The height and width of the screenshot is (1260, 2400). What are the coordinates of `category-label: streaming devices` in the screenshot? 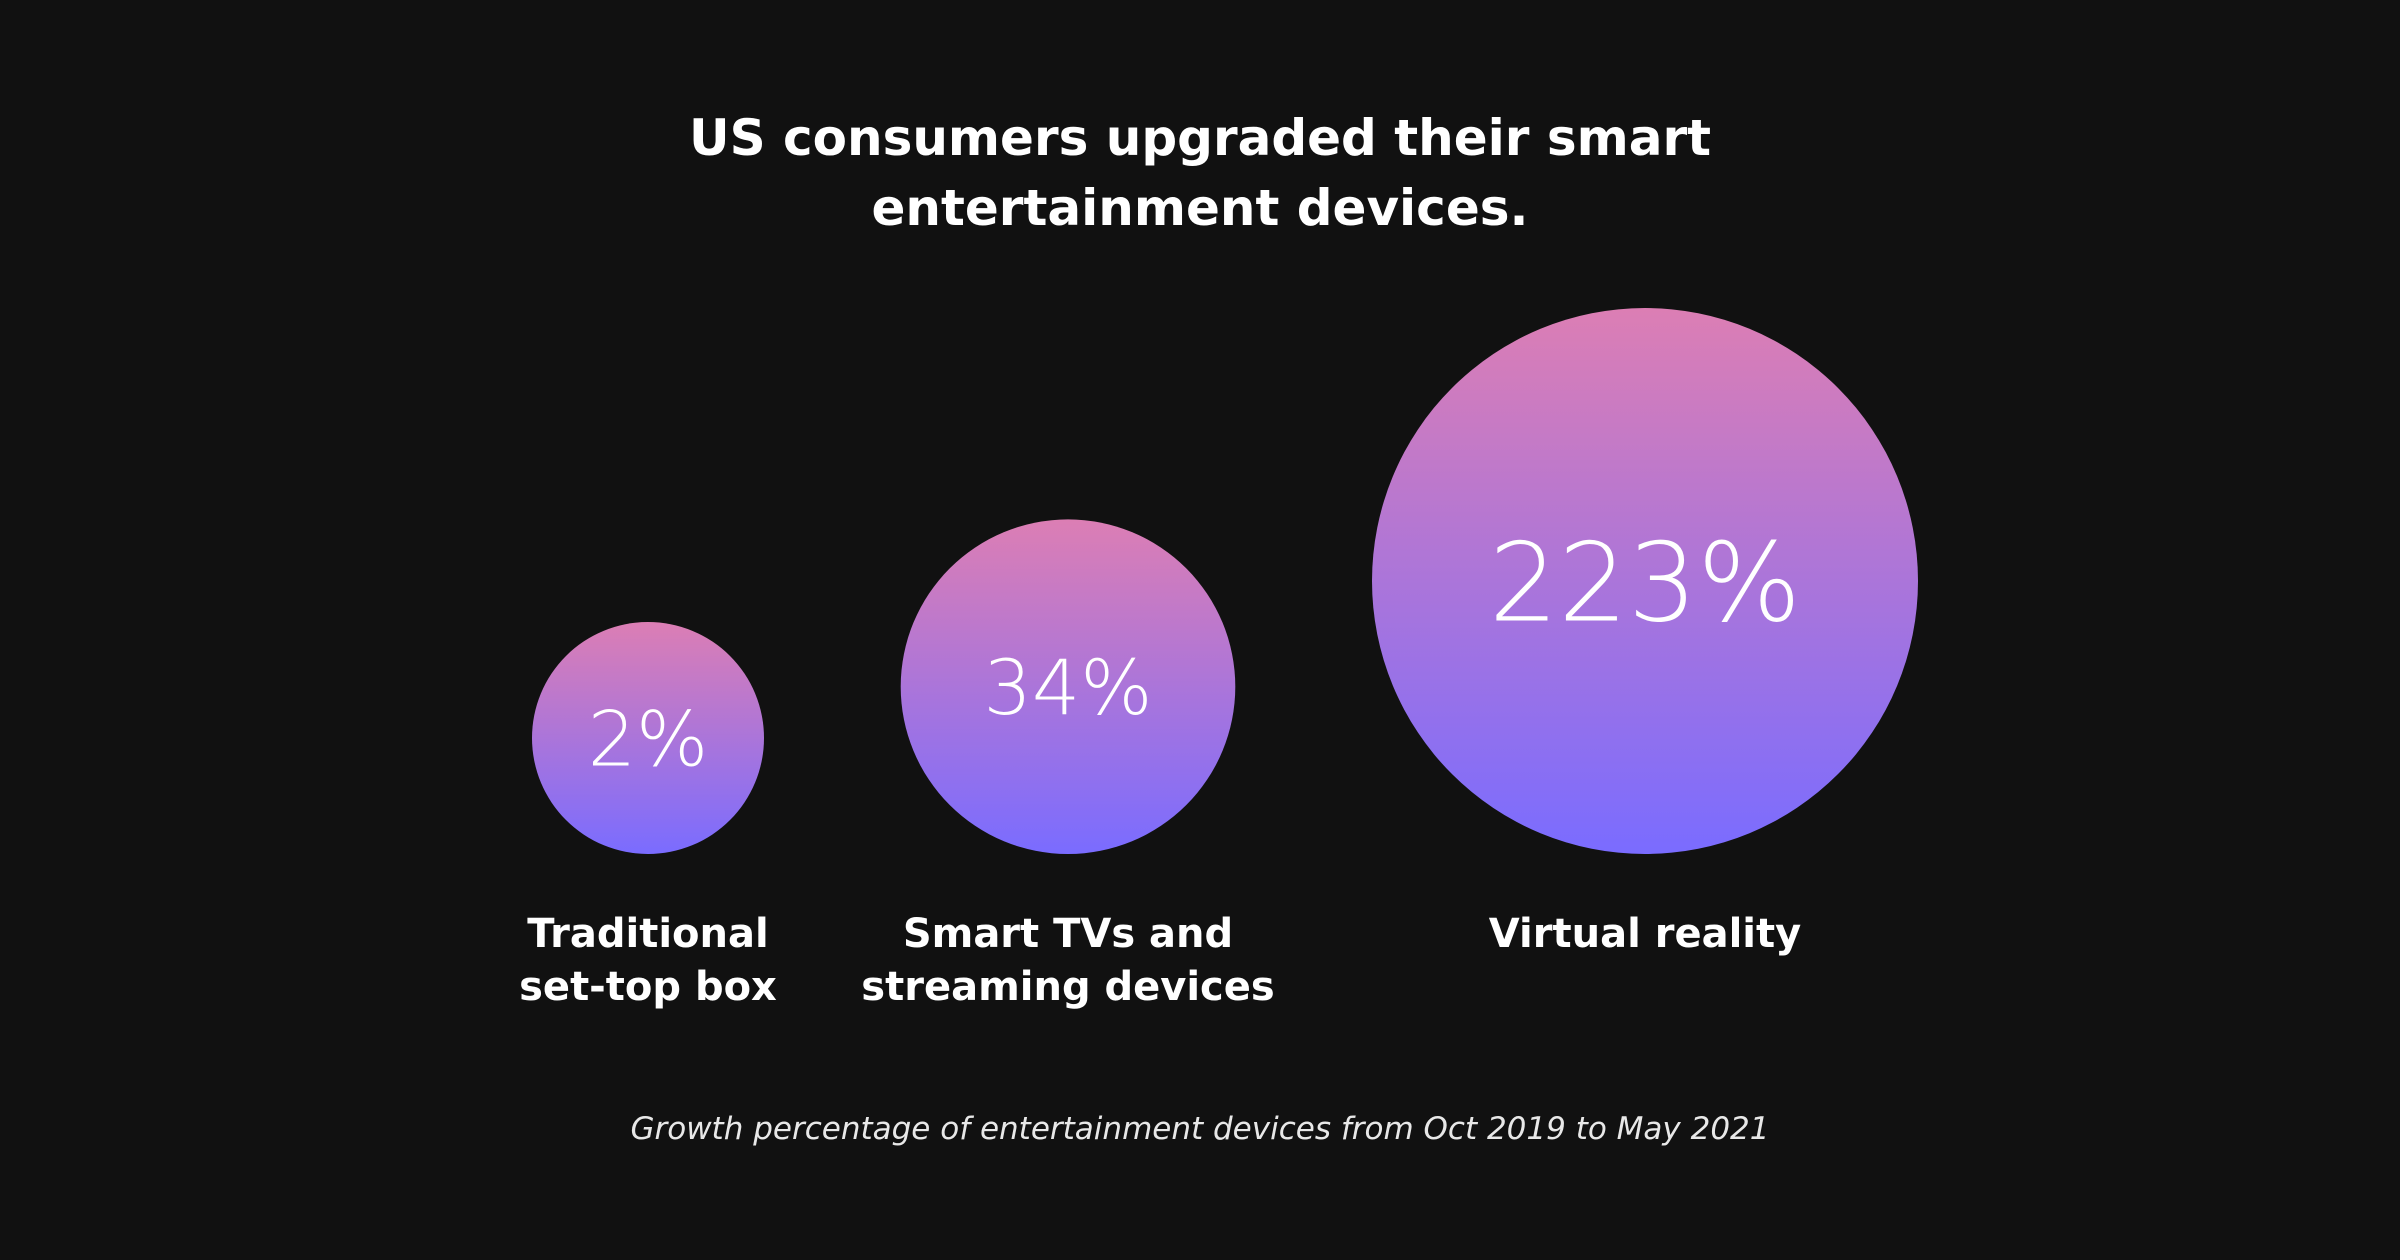 It's located at (1067, 987).